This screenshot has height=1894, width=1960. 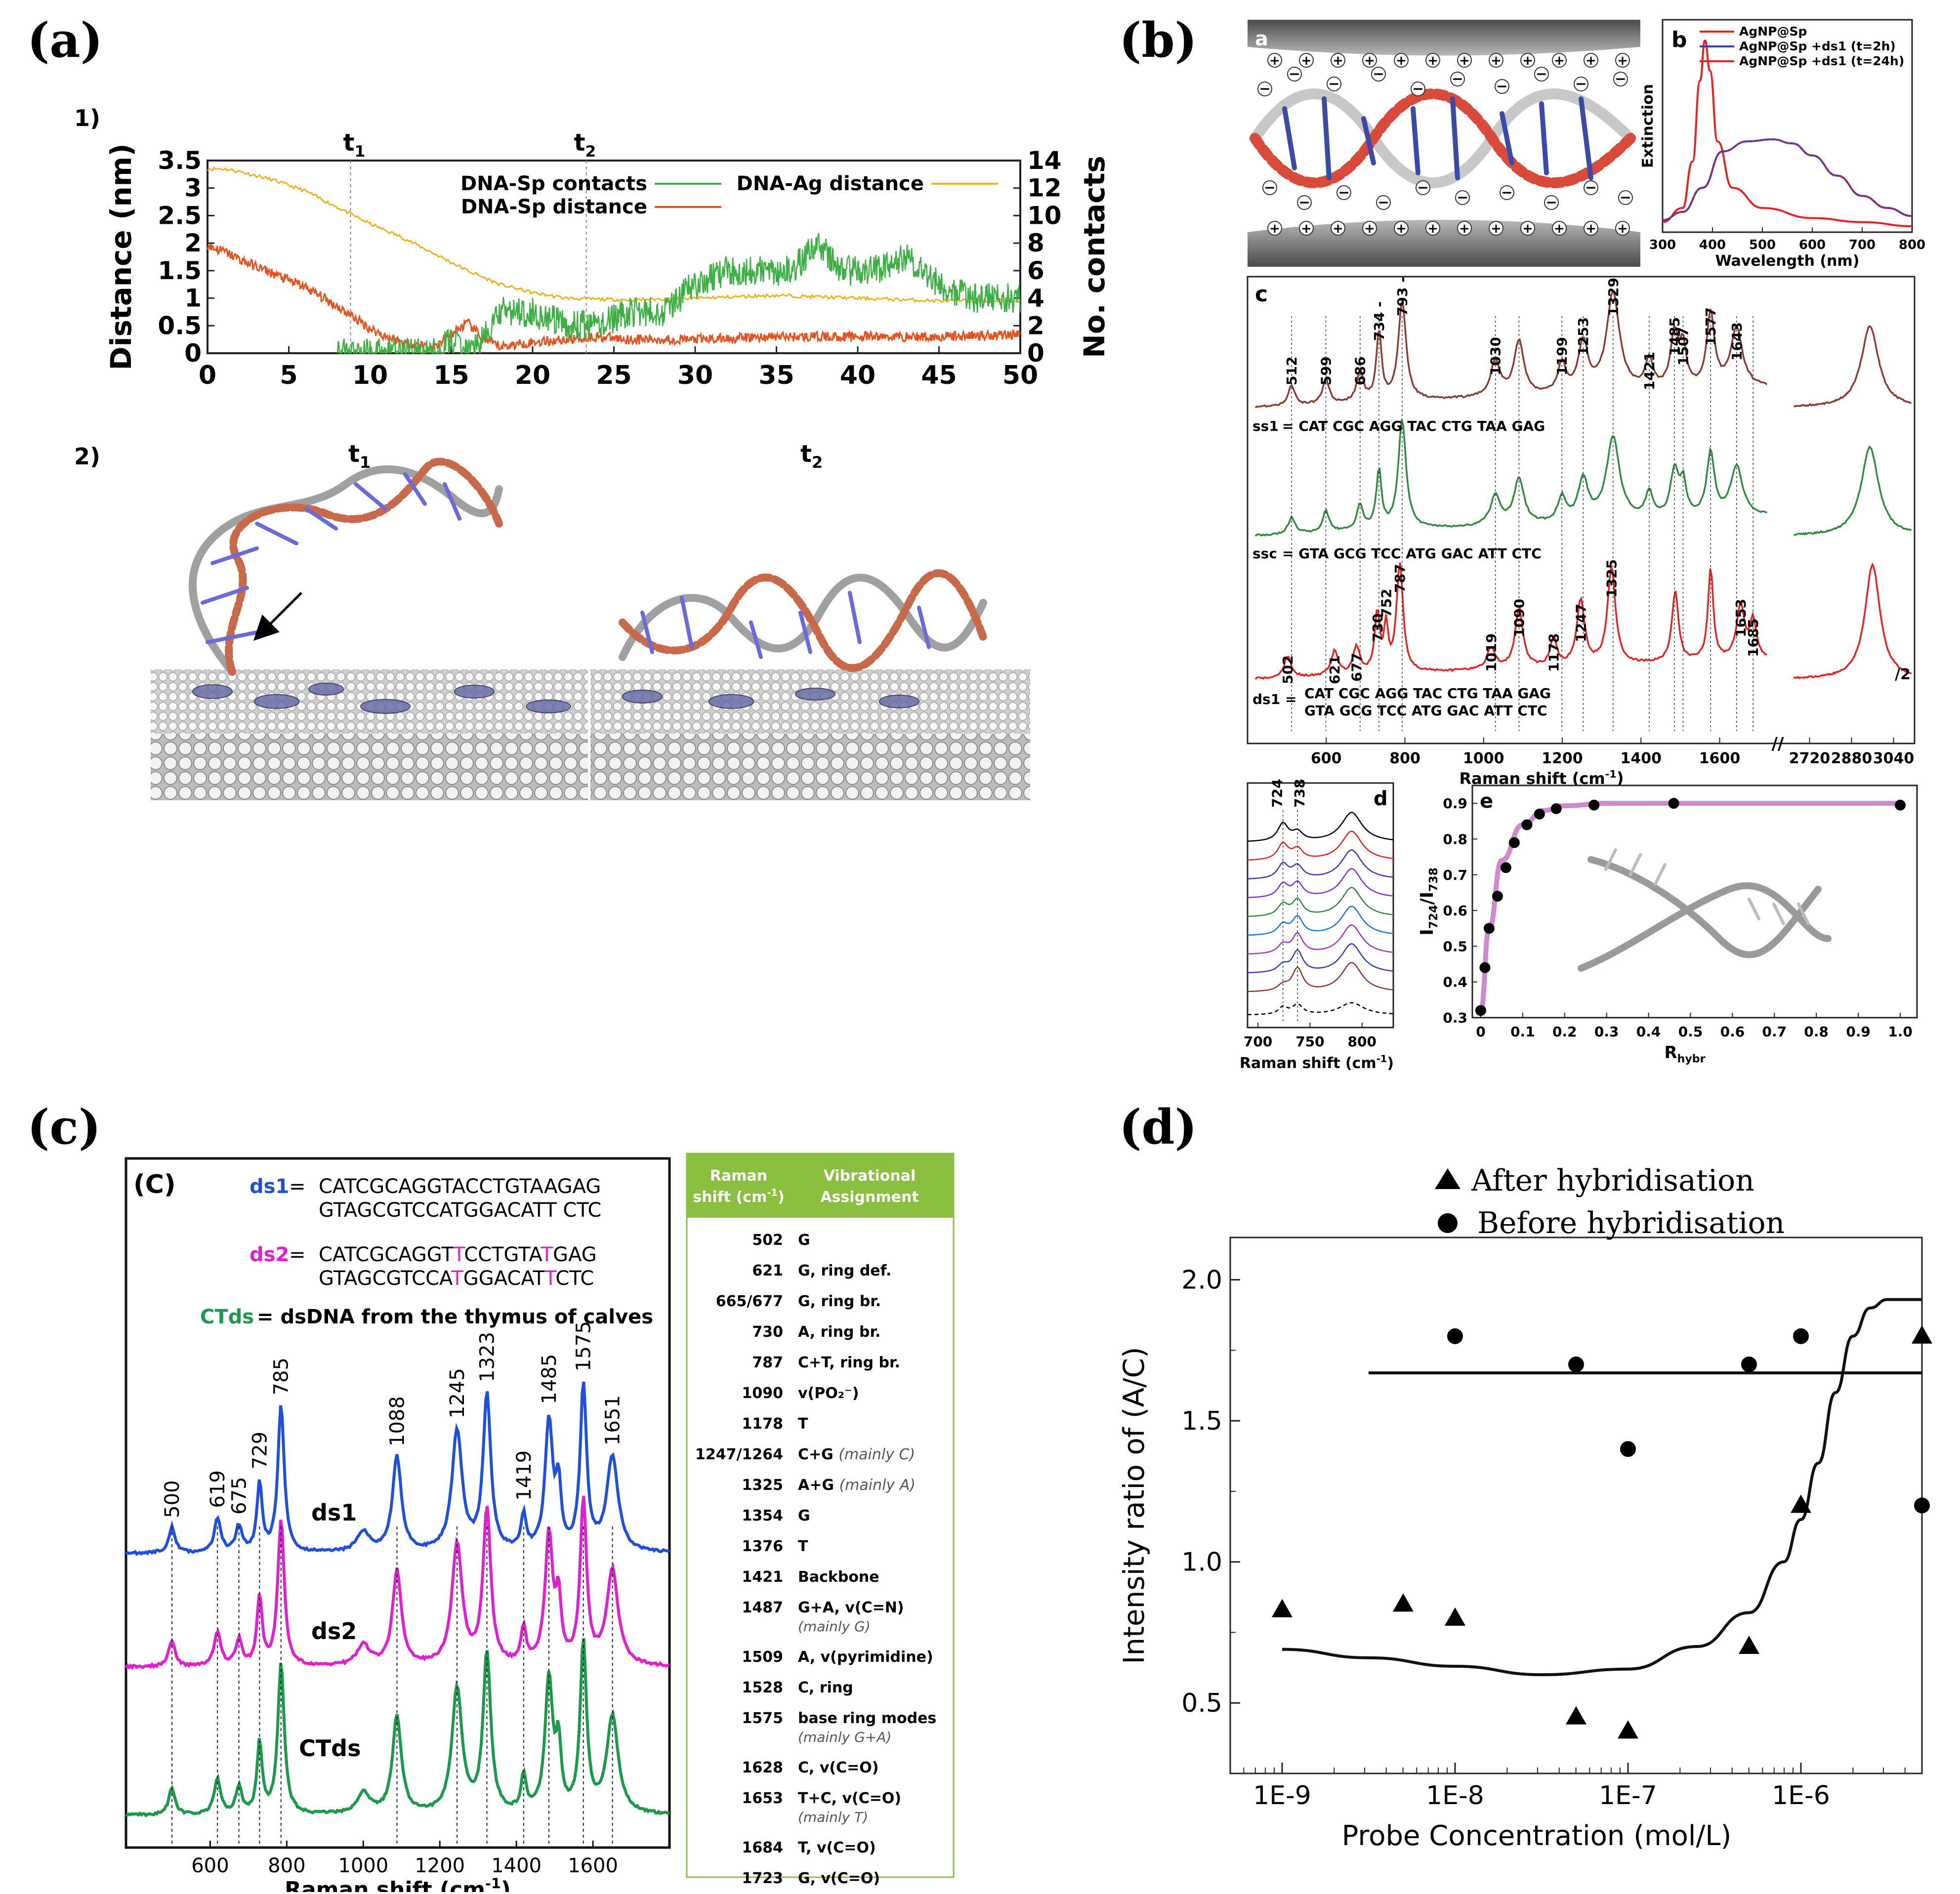 What do you see at coordinates (1288, 670) in the screenshot?
I see `ds1-peak-label: 502` at bounding box center [1288, 670].